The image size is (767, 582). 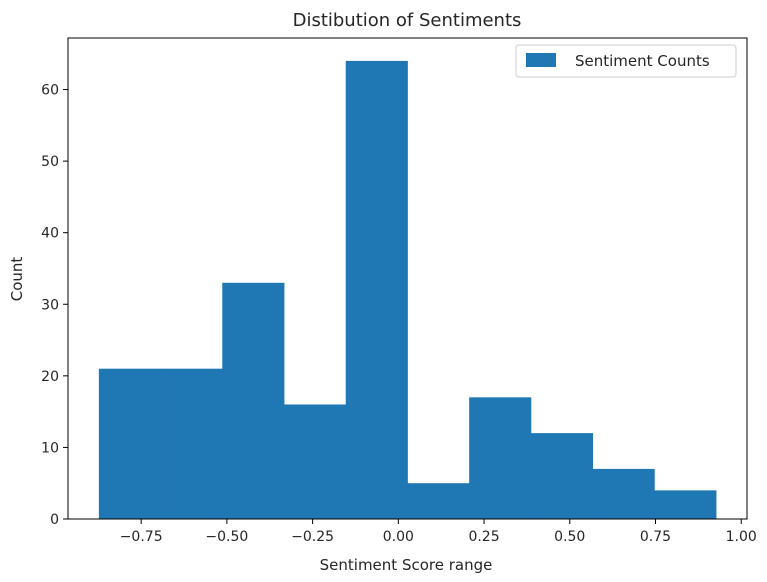 What do you see at coordinates (655, 537) in the screenshot?
I see `x-tick-label: 0.75` at bounding box center [655, 537].